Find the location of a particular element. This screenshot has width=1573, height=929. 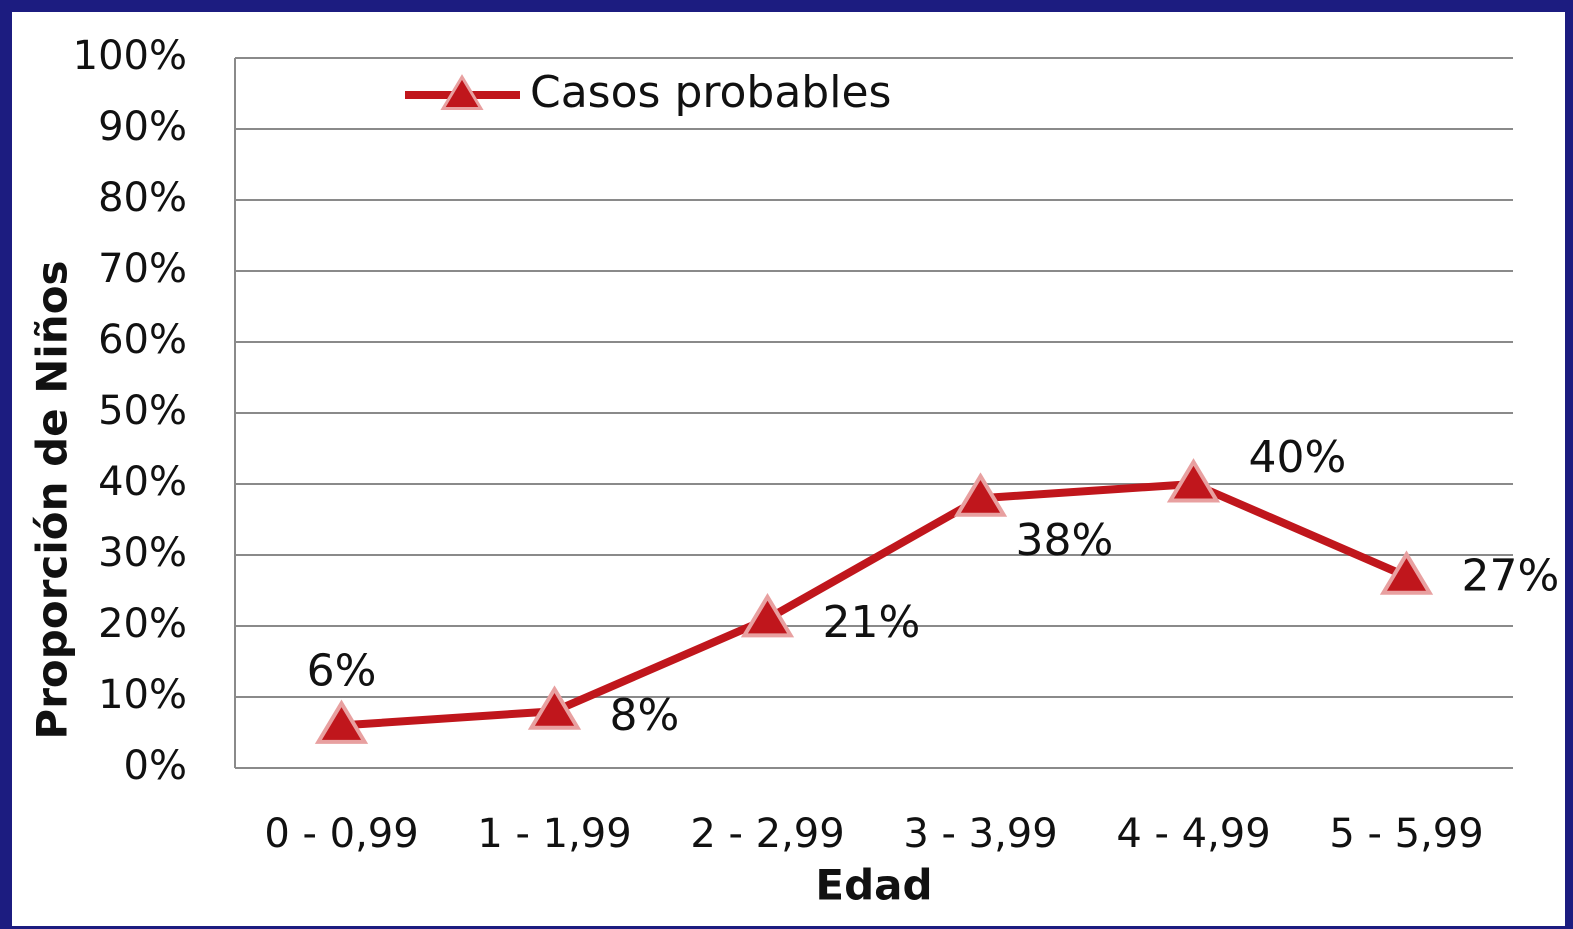

x-tick-label: 5 - 5,99 is located at coordinates (1406, 834).